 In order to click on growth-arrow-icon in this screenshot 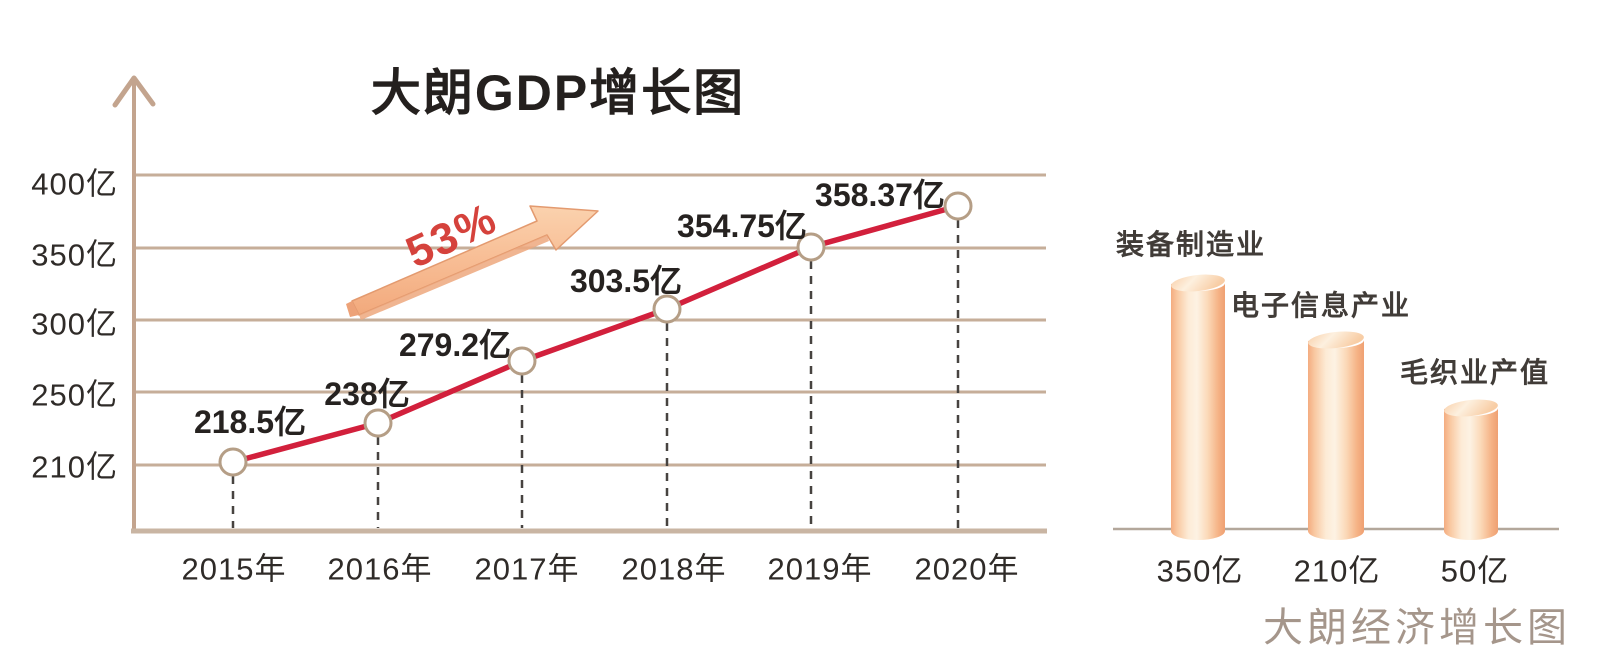, I will do `click(472, 262)`.